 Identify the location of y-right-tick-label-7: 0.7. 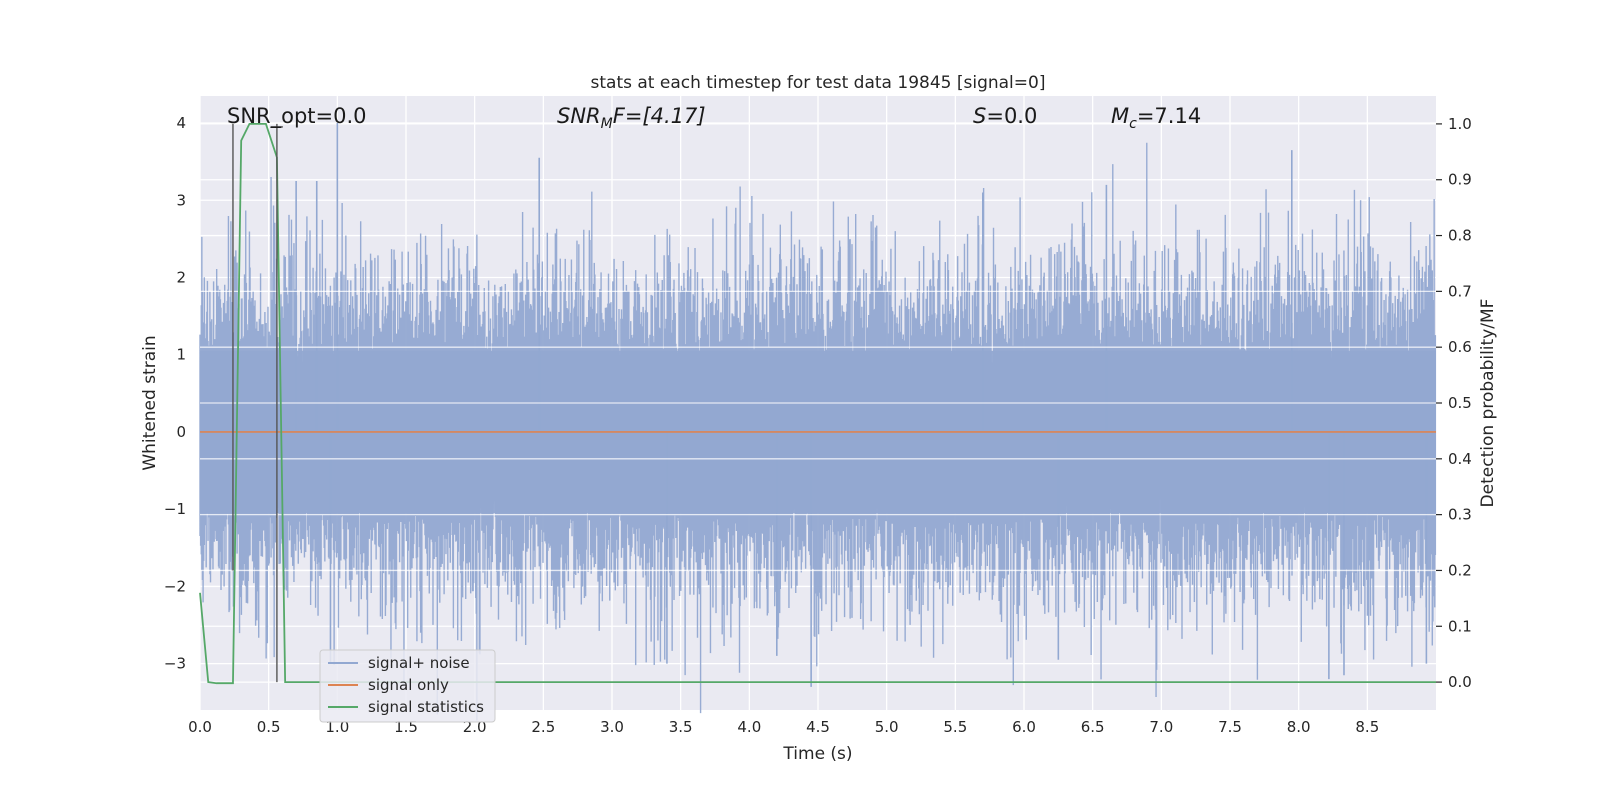
(1460, 291).